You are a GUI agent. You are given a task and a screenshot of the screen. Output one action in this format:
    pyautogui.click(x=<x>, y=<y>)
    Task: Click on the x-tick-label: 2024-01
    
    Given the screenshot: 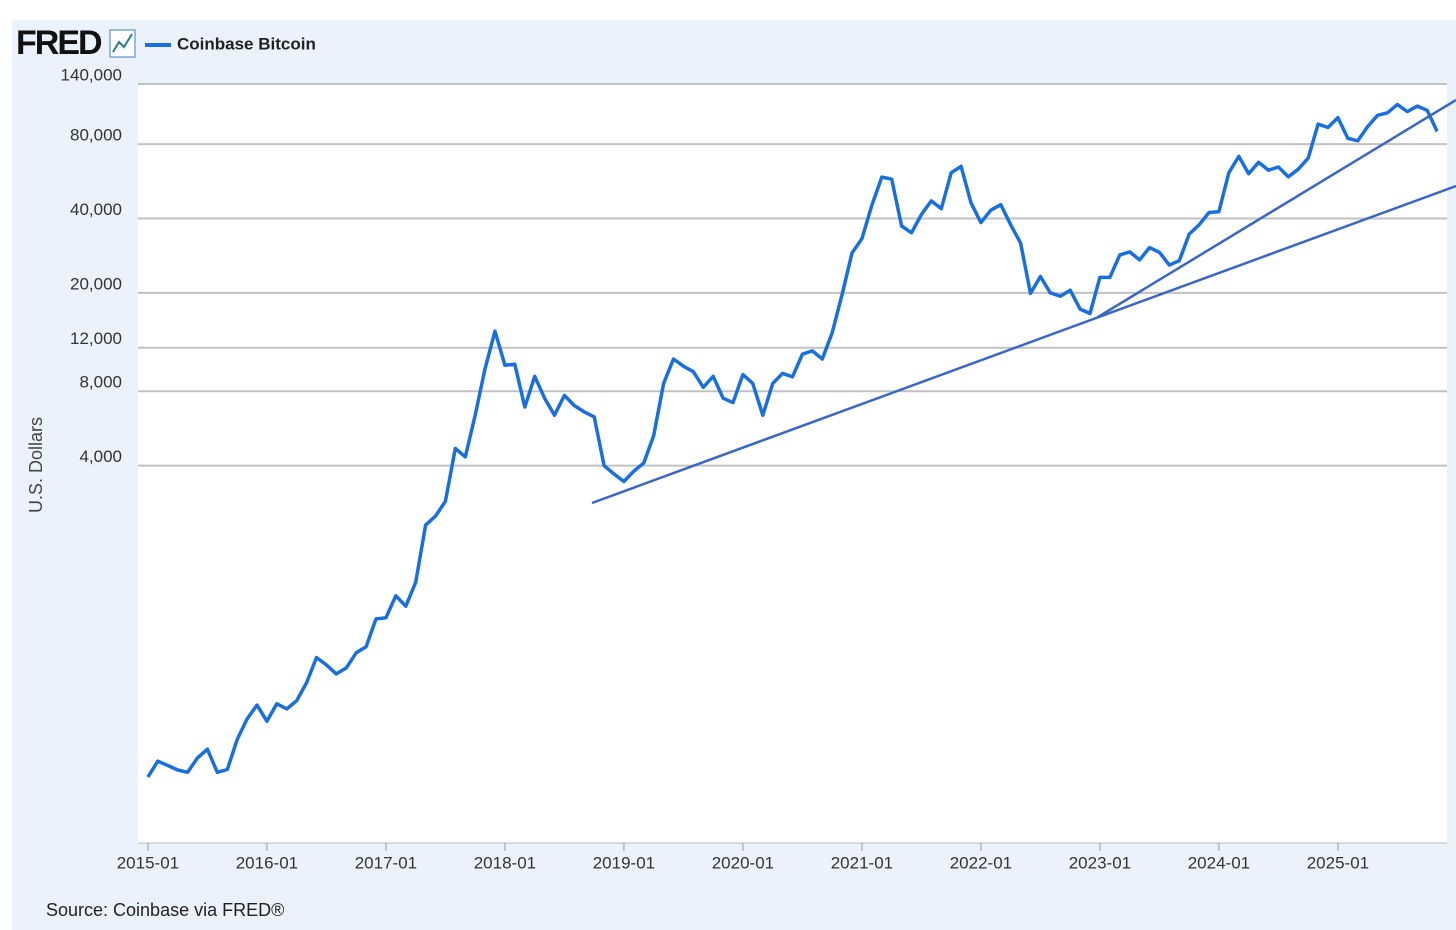 What is the action you would take?
    pyautogui.click(x=1219, y=862)
    